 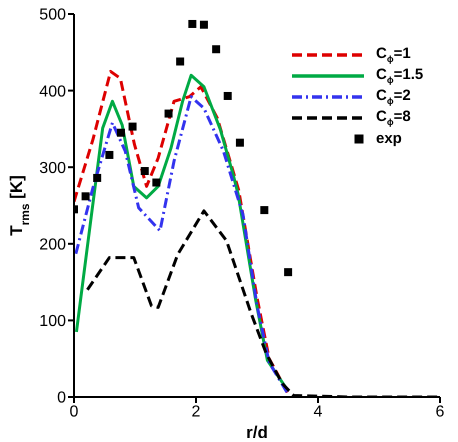 I want to click on y-tick-label: 0, so click(x=61, y=398).